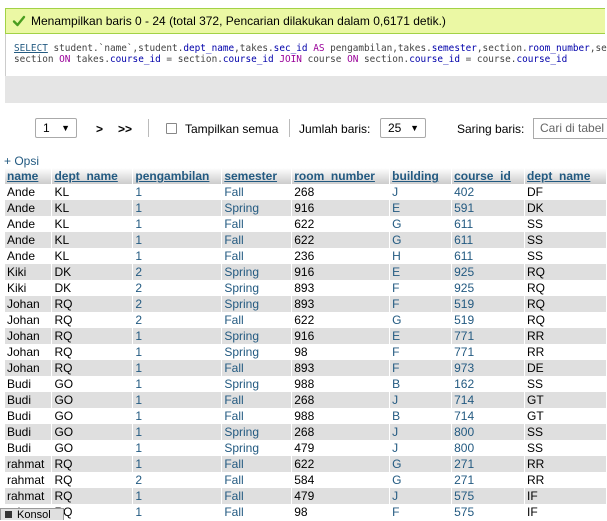  What do you see at coordinates (565, 192) in the screenshot?
I see `table-cell: DF` at bounding box center [565, 192].